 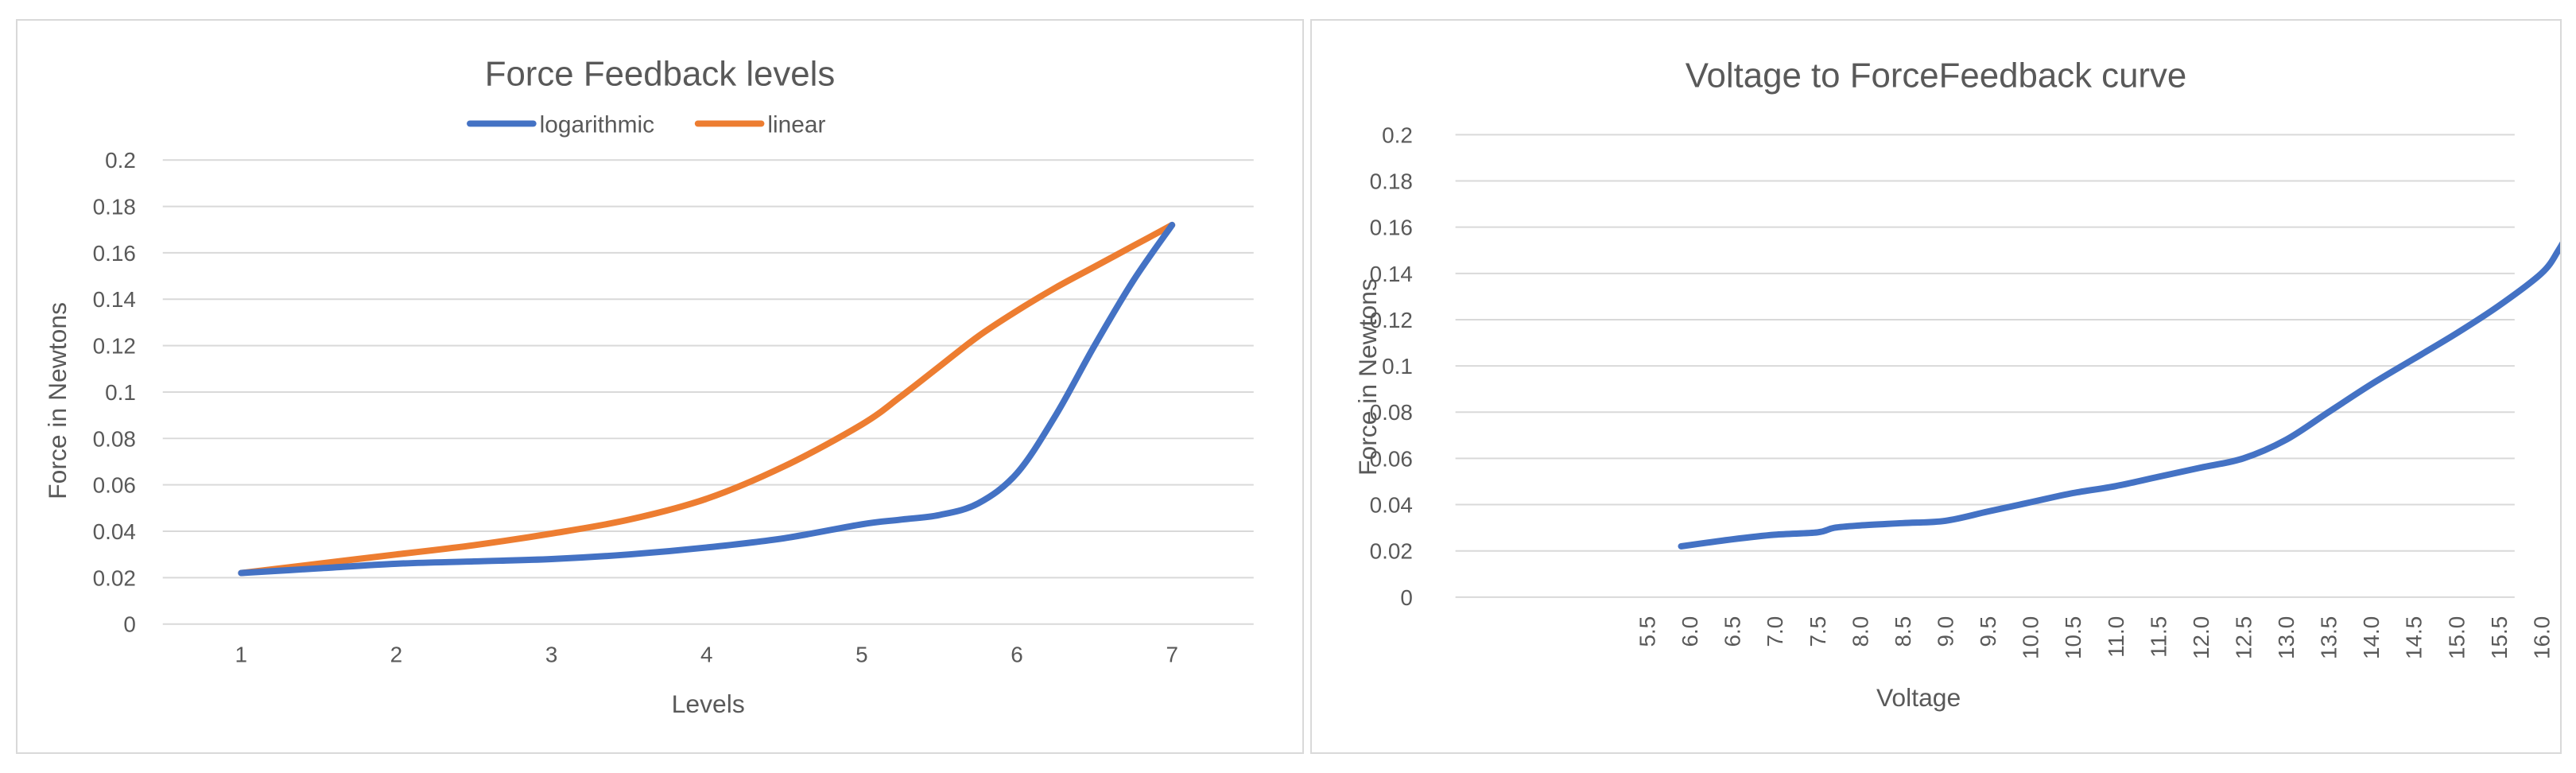 I want to click on x-tick-label: 7.0, so click(x=1775, y=632).